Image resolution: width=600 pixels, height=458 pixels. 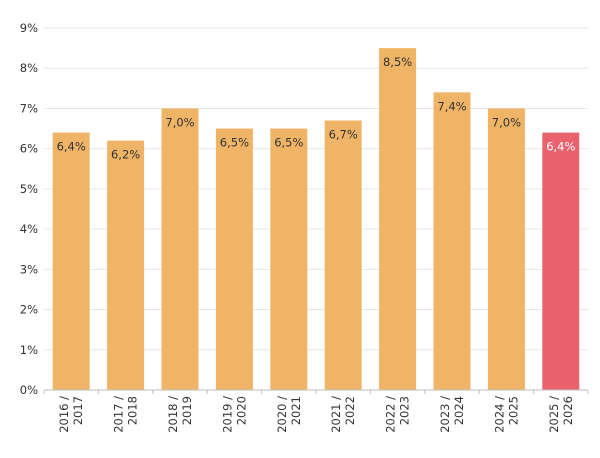 What do you see at coordinates (451, 106) in the screenshot?
I see `data-label: 7,4%` at bounding box center [451, 106].